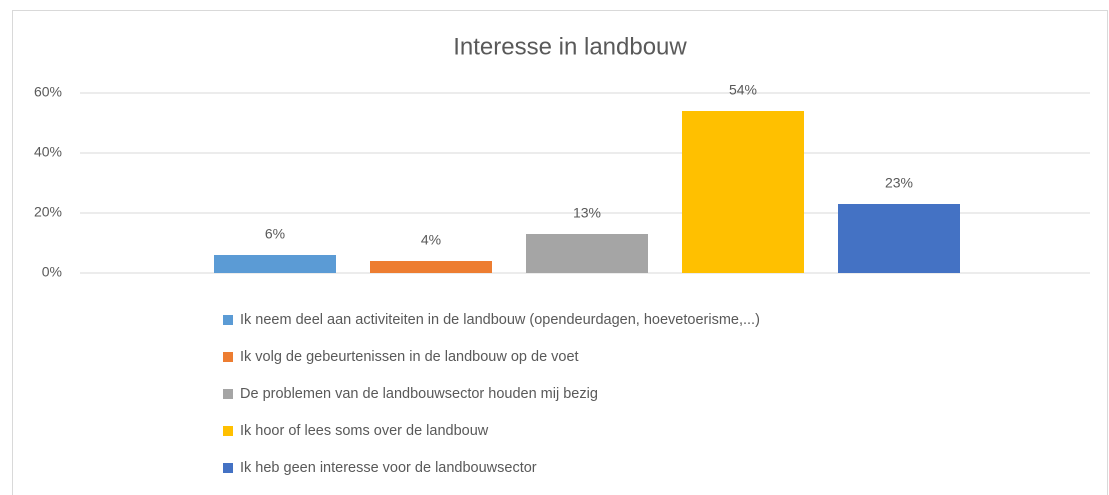 The height and width of the screenshot is (495, 1109). I want to click on data-label: 6%, so click(275, 234).